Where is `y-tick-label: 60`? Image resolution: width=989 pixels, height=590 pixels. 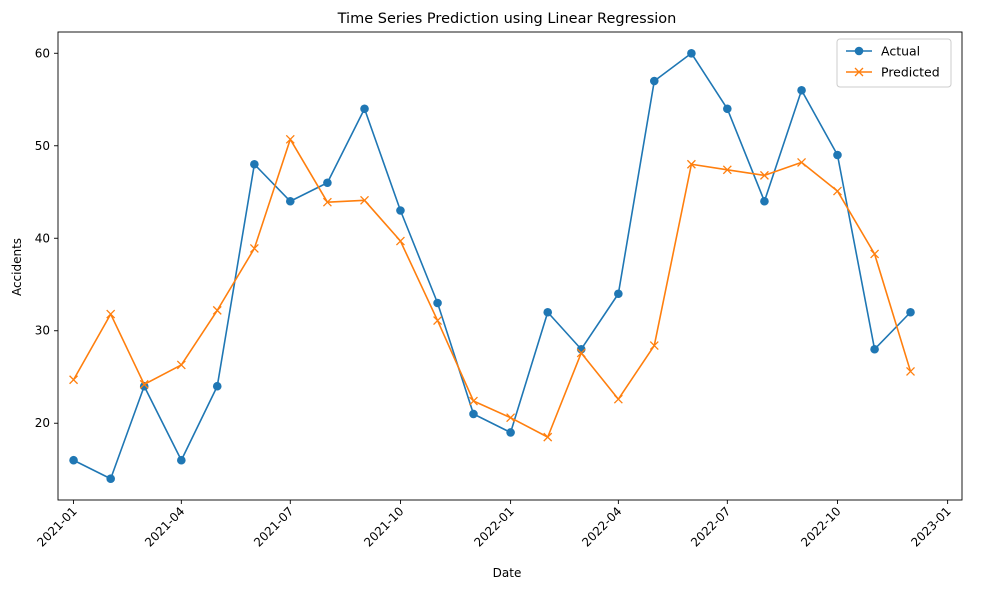
y-tick-label: 60 is located at coordinates (42, 53).